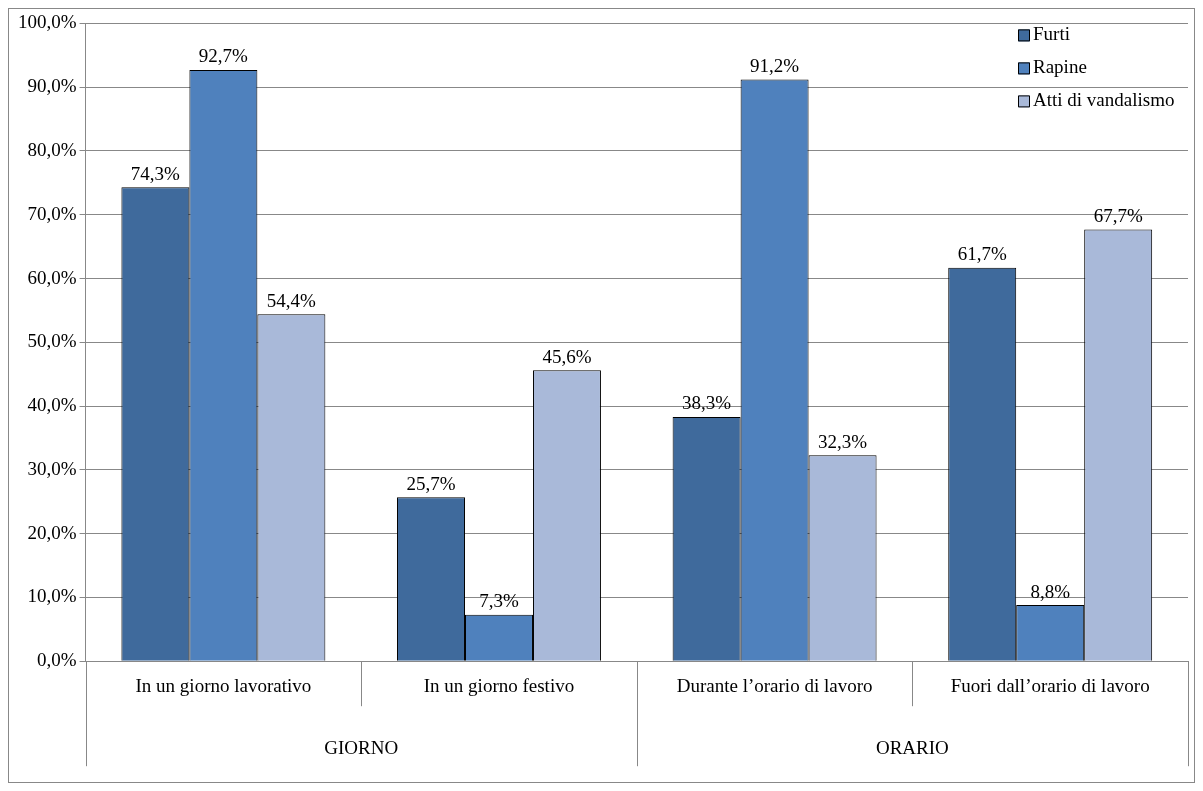 This screenshot has height=791, width=1203. What do you see at coordinates (52, 596) in the screenshot?
I see `y-tick-label: 10,0%` at bounding box center [52, 596].